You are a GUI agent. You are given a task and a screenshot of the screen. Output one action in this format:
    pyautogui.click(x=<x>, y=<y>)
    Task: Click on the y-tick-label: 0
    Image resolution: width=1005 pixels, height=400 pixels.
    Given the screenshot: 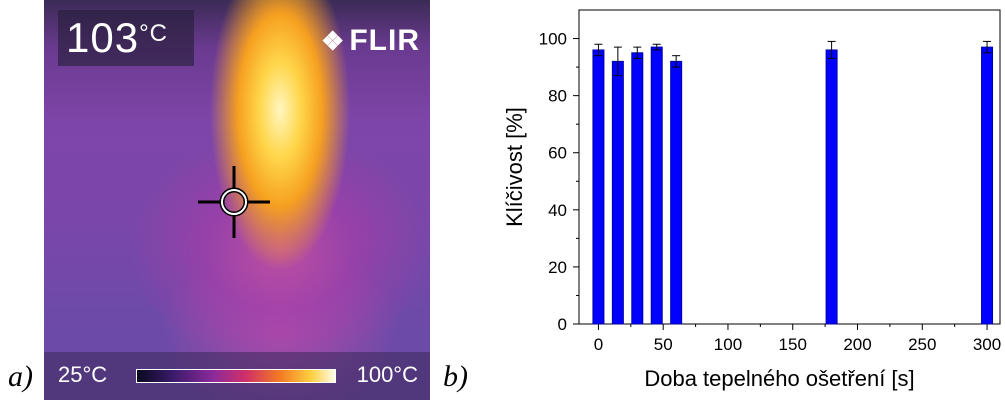 What is the action you would take?
    pyautogui.click(x=562, y=324)
    